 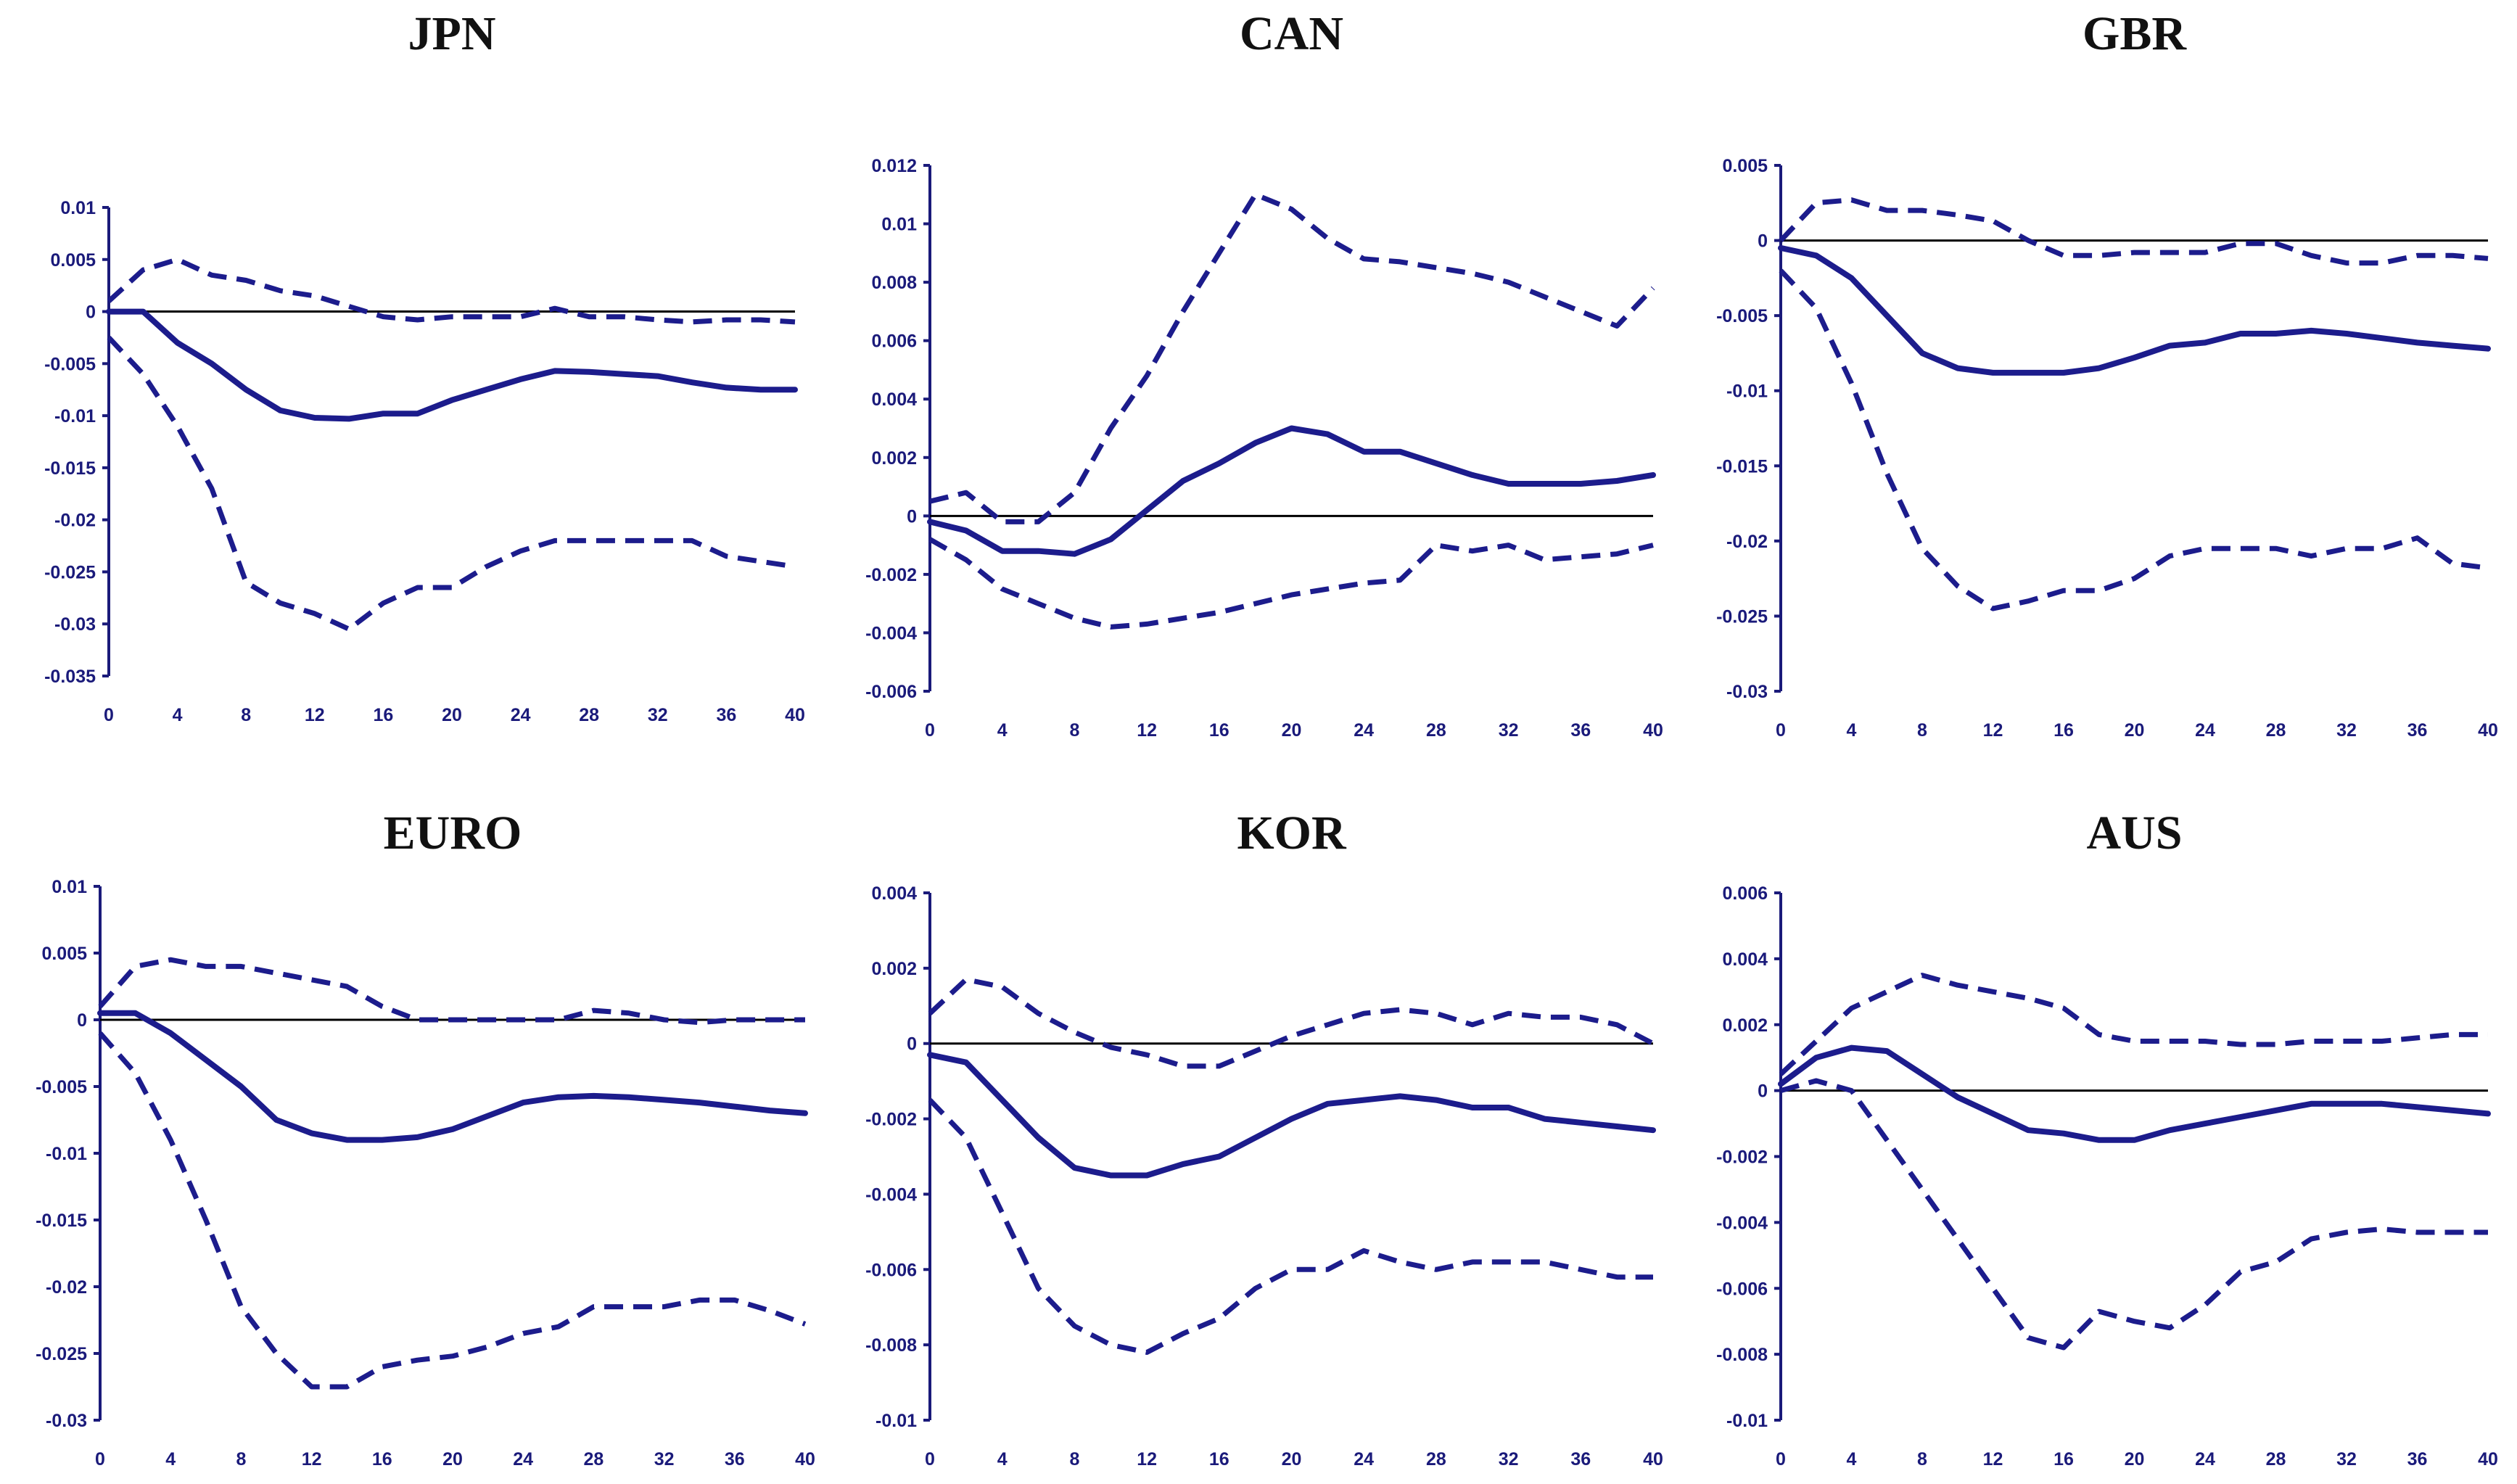 I want to click on y-tick-label-aus: -0.01, so click(x=1747, y=1421).